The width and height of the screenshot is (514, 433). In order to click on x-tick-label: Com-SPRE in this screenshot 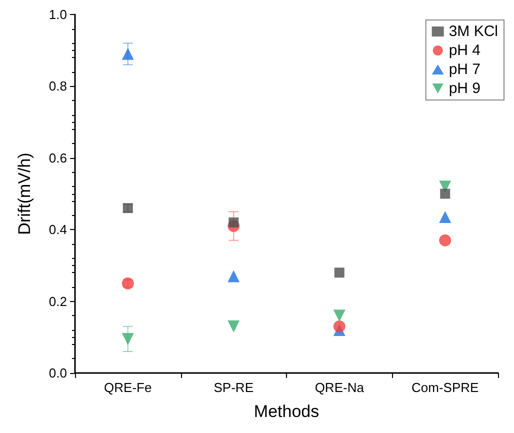, I will do `click(446, 387)`.